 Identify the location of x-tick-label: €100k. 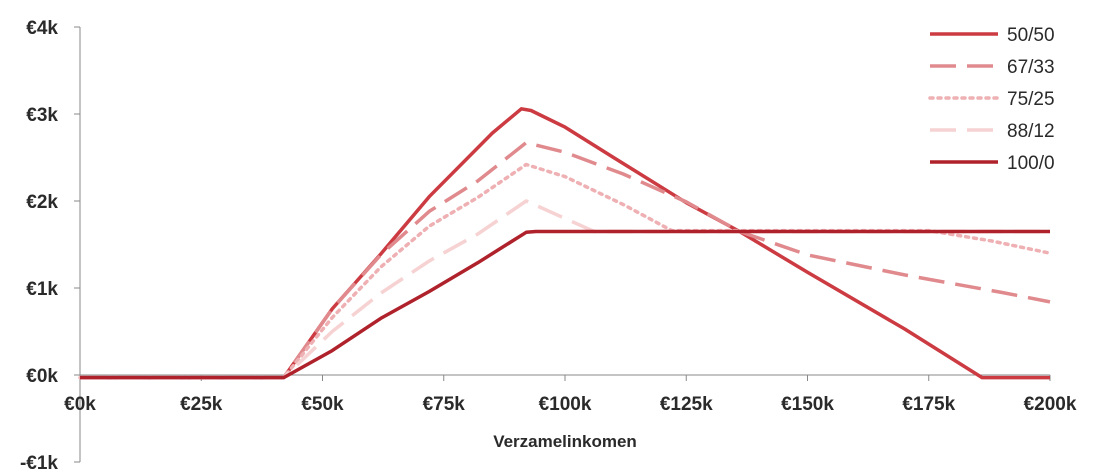
(565, 404).